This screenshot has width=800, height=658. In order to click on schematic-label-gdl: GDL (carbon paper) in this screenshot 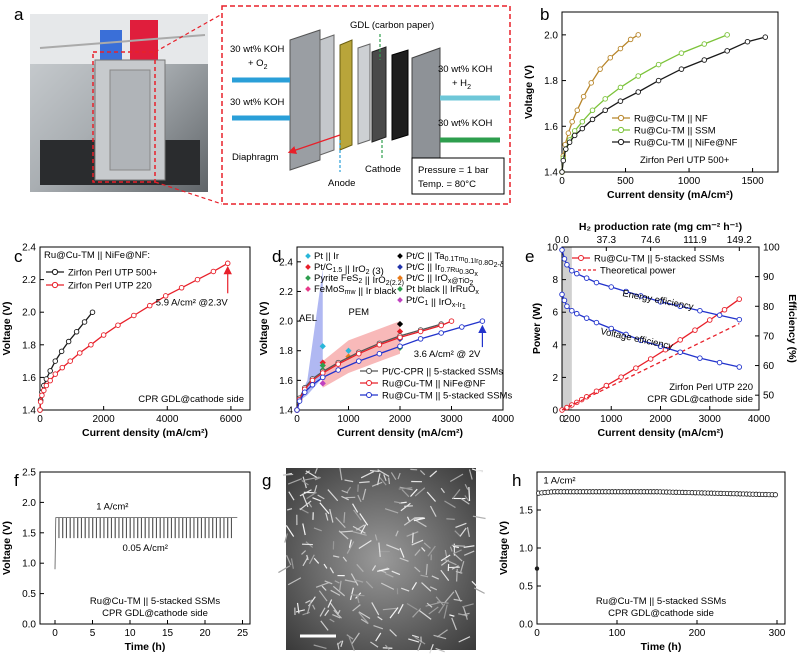, I will do `click(392, 25)`.